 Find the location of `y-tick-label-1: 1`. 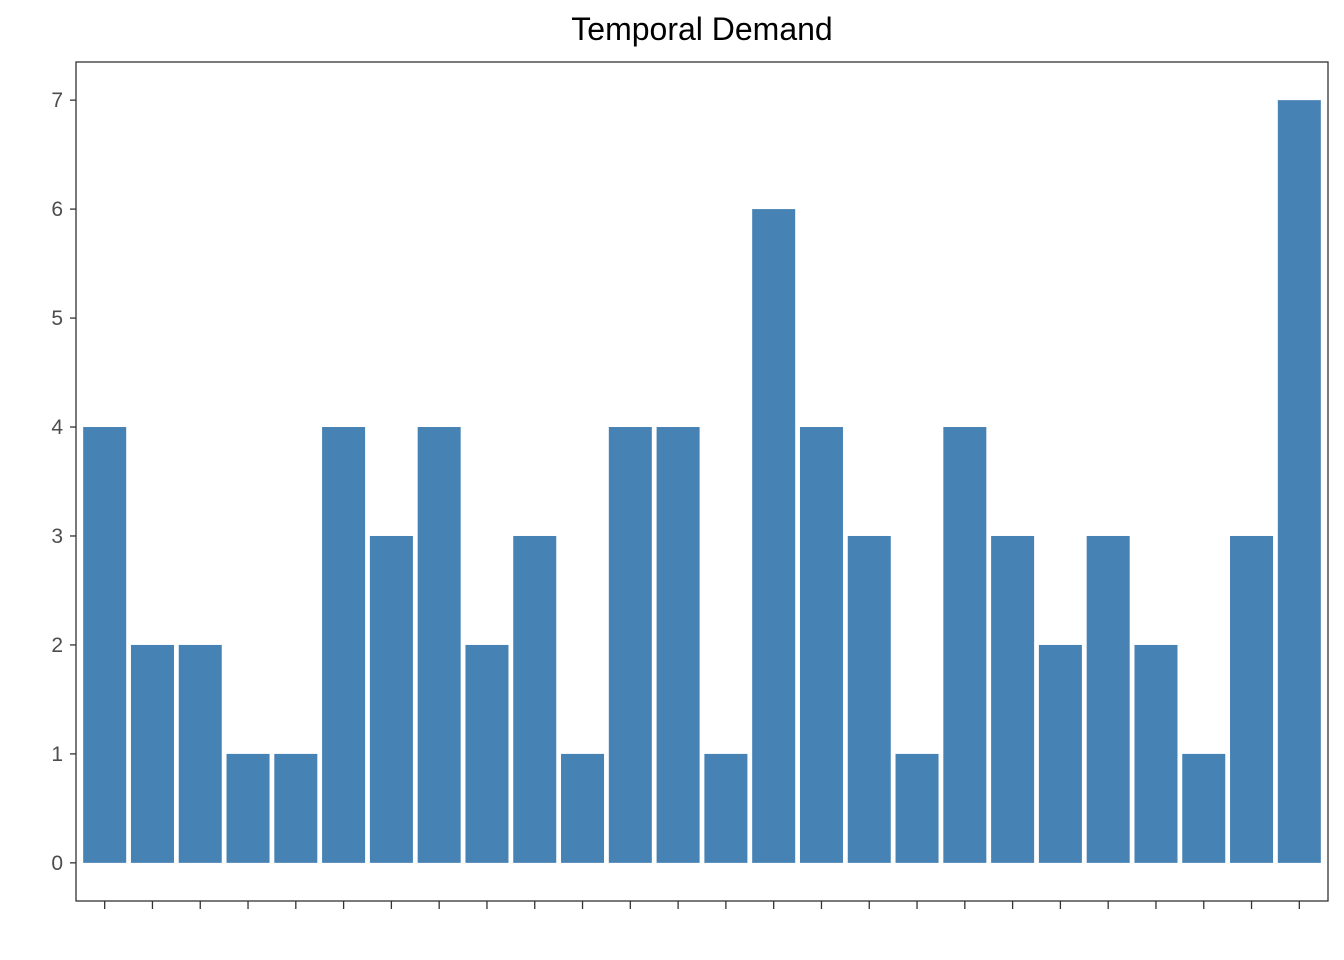

y-tick-label-1: 1 is located at coordinates (57, 754).